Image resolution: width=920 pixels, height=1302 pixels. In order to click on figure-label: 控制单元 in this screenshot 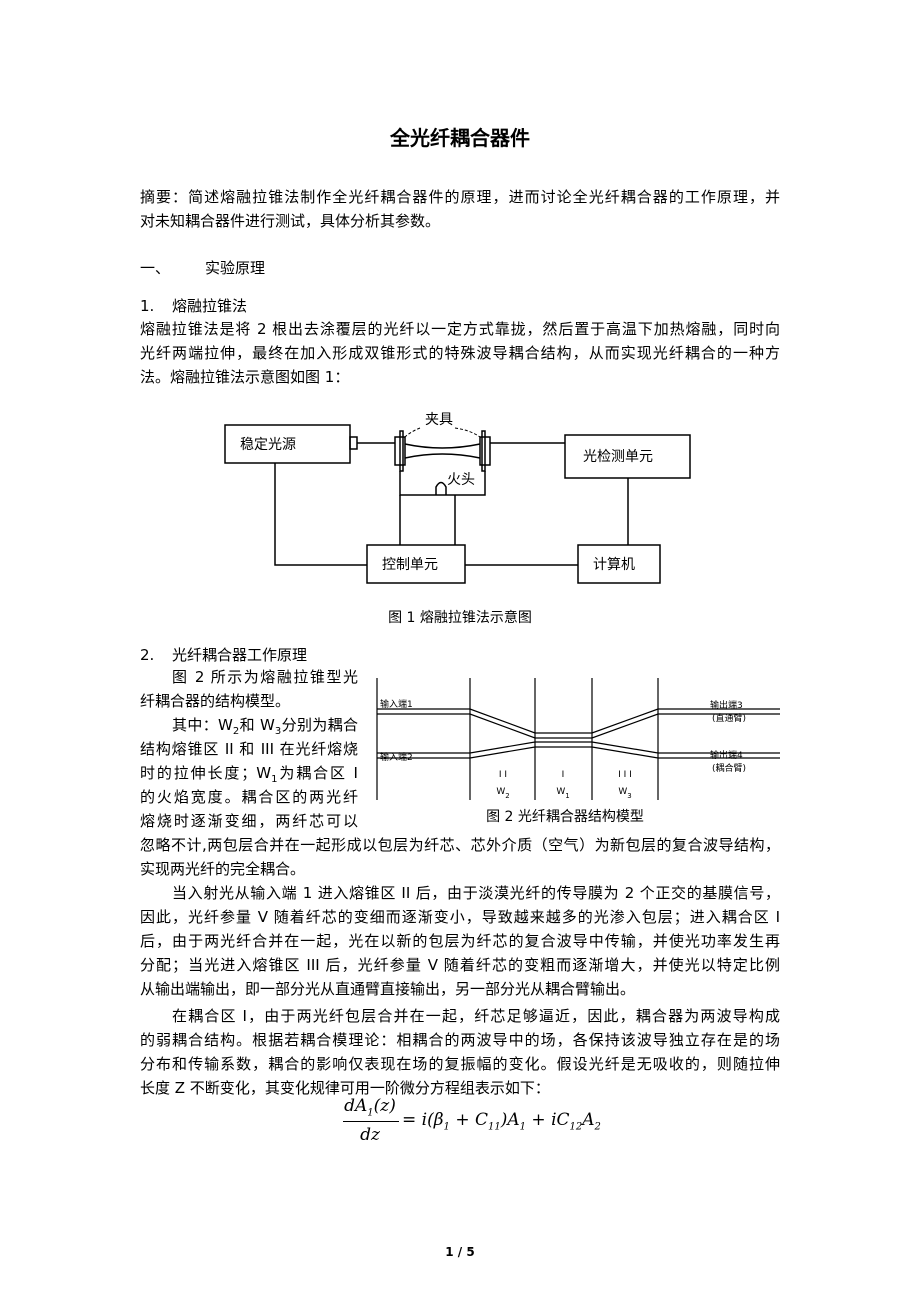, I will do `click(410, 565)`.